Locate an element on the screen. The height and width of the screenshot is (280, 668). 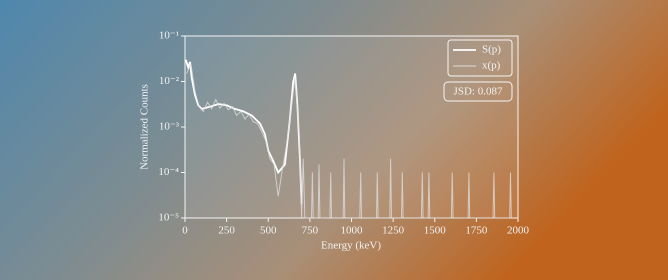
x-axis-label: Energy (keV) is located at coordinates (351, 246).